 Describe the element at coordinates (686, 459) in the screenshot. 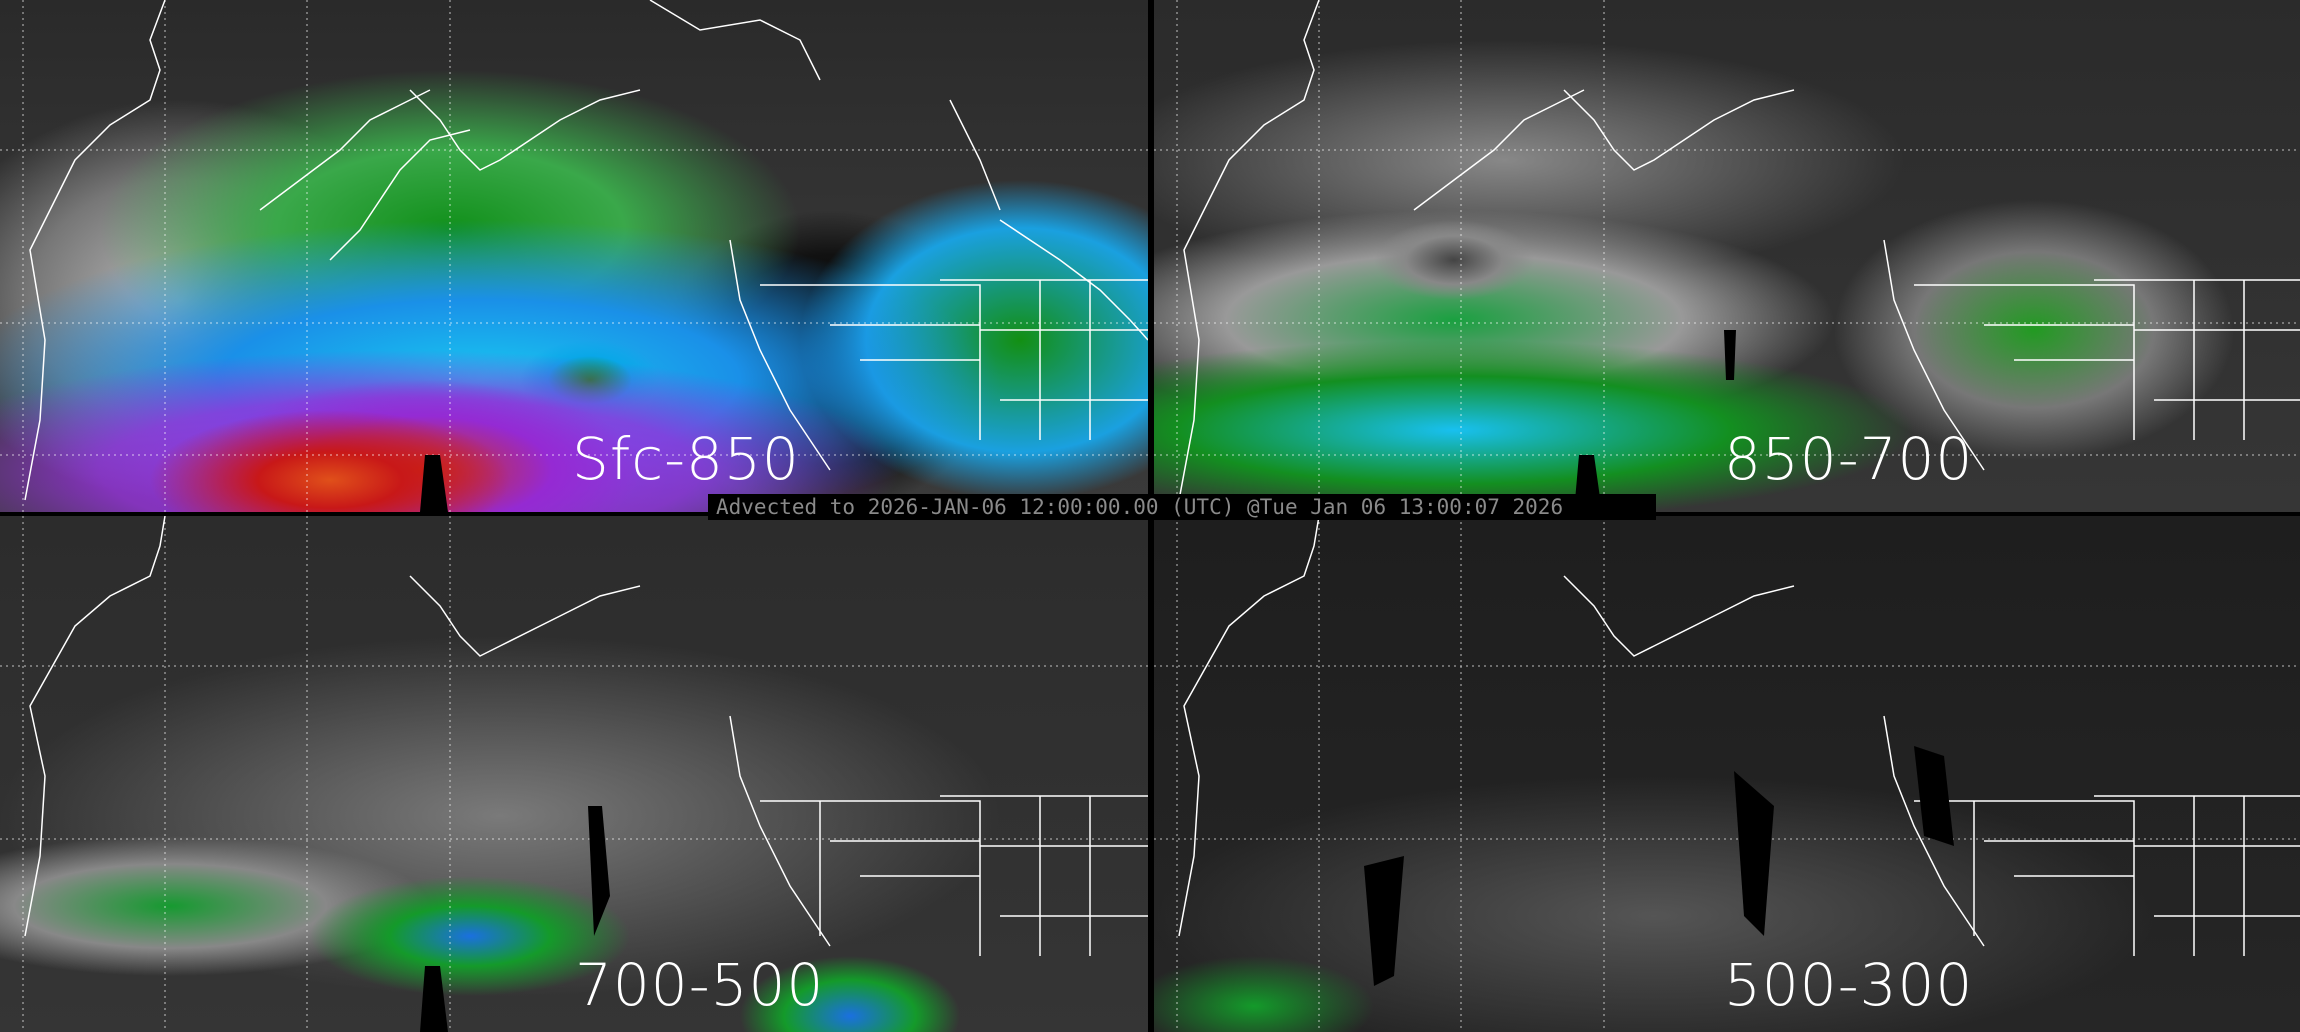

I see `panel-label: Sfc-850` at that location.